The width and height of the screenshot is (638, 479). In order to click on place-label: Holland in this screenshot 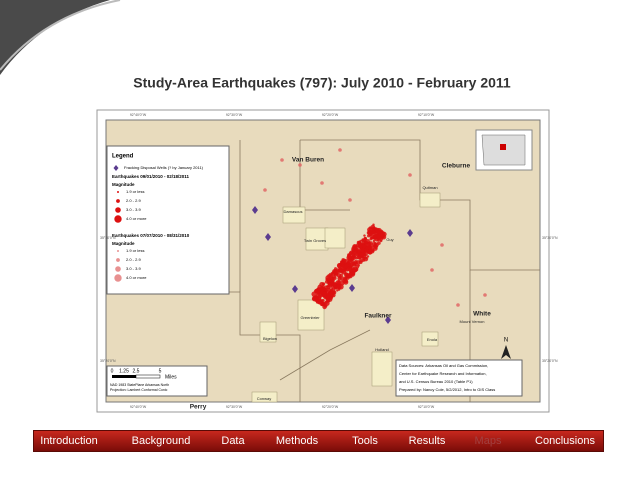, I will do `click(382, 349)`.